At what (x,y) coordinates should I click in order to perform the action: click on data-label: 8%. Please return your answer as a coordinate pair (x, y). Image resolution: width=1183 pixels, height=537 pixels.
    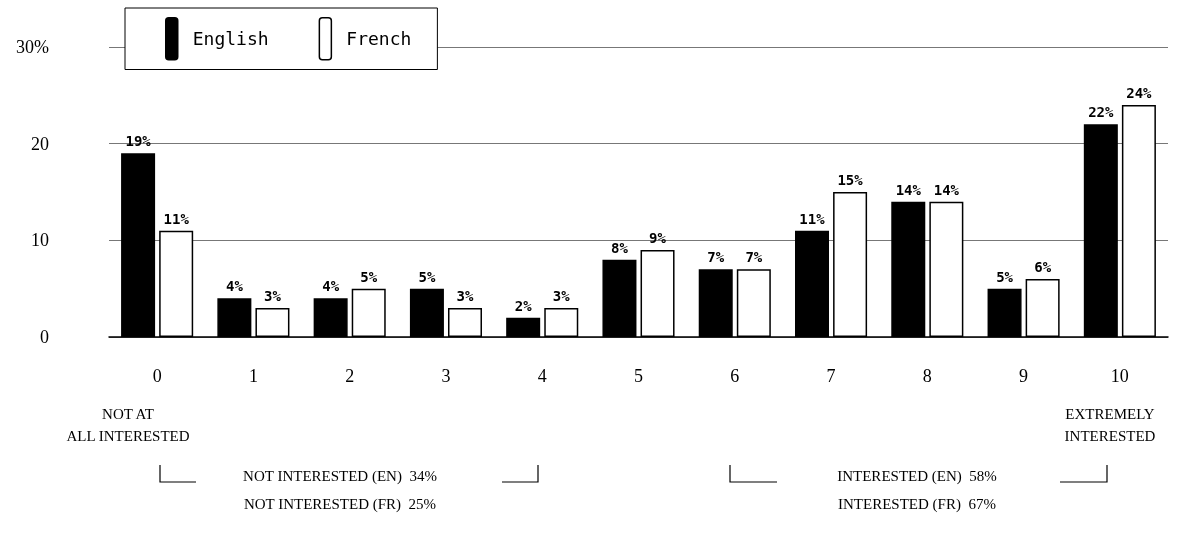
    Looking at the image, I should click on (620, 247).